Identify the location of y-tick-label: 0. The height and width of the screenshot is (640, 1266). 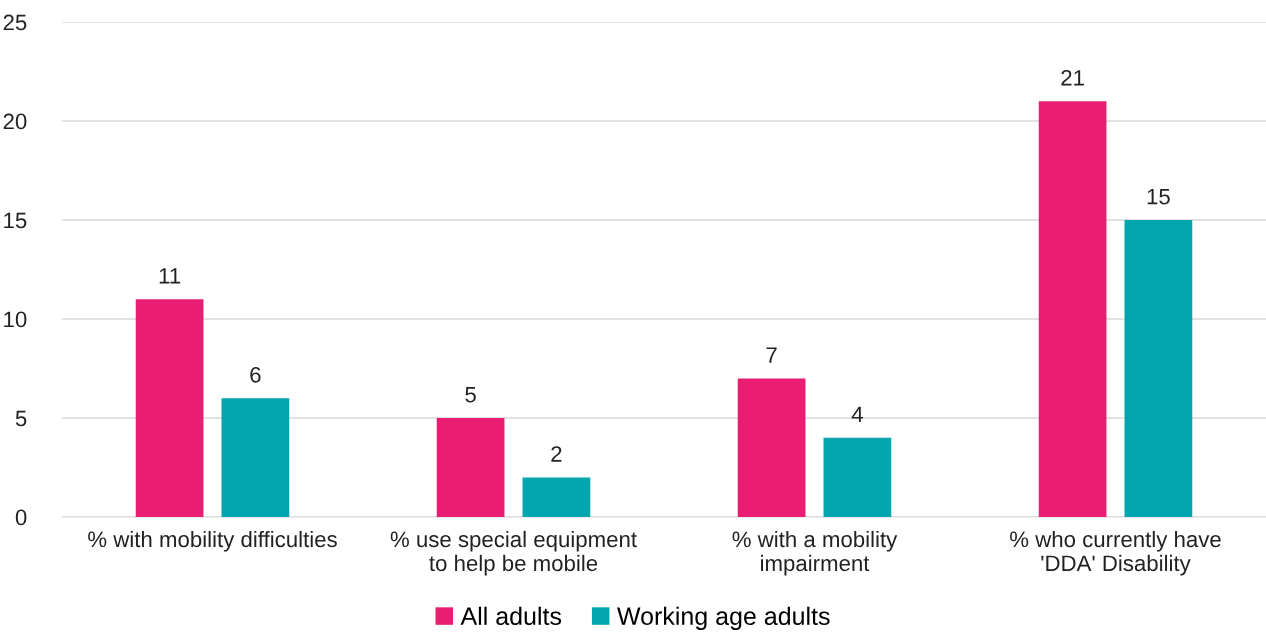
(21, 517).